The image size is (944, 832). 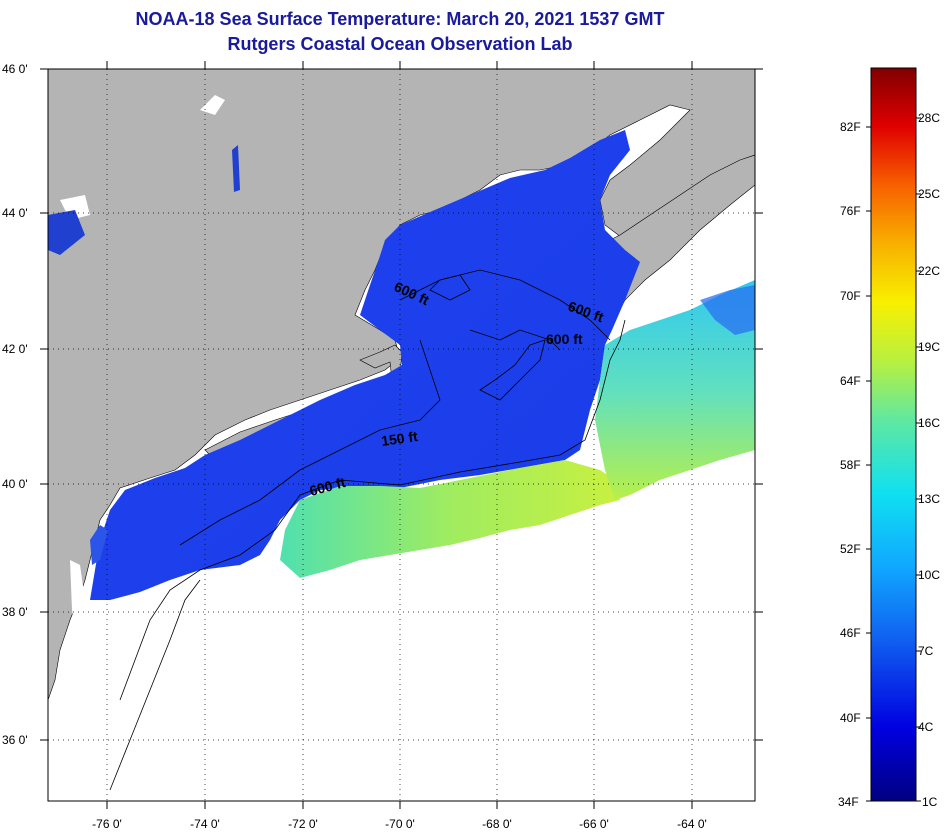 What do you see at coordinates (929, 347) in the screenshot?
I see `colorbar-c-label: 19C` at bounding box center [929, 347].